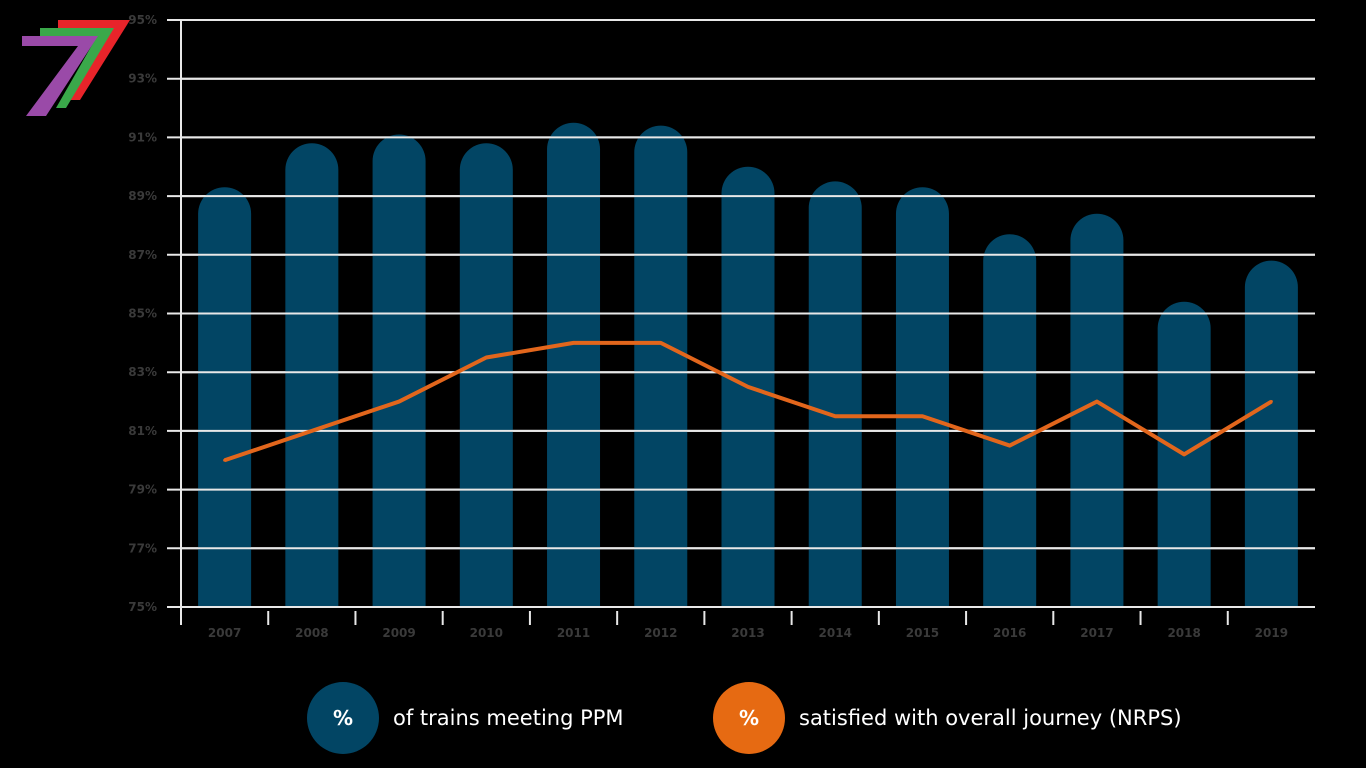 This screenshot has width=1366, height=768. I want to click on y-tick-label: 77%, so click(142, 548).